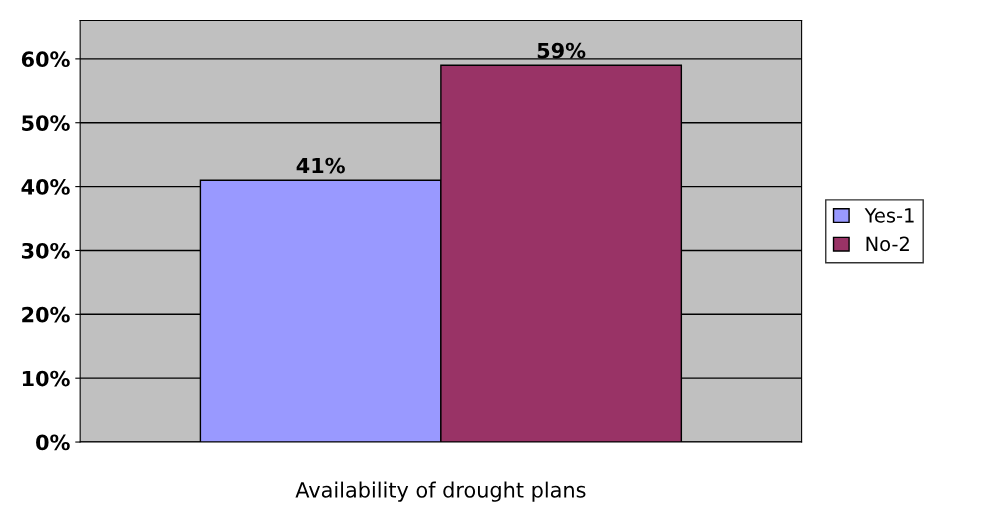 The height and width of the screenshot is (514, 1002). Describe the element at coordinates (440, 491) in the screenshot. I see `x-axis-title: Availability of drought plans` at that location.